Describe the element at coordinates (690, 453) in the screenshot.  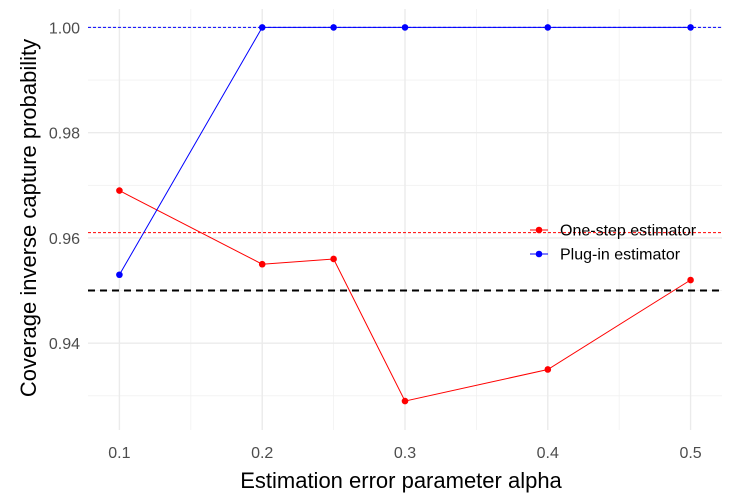
I see `x-tick-label: 0.5` at that location.